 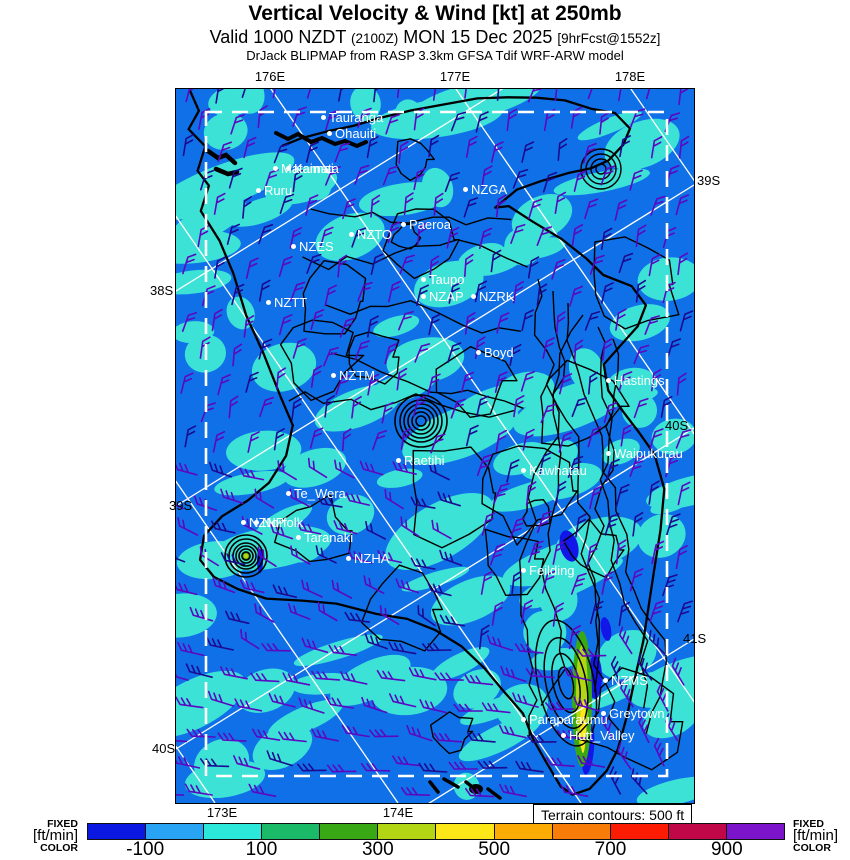 I want to click on valid-prefix: Valid 1000 NZDT, so click(x=280, y=37).